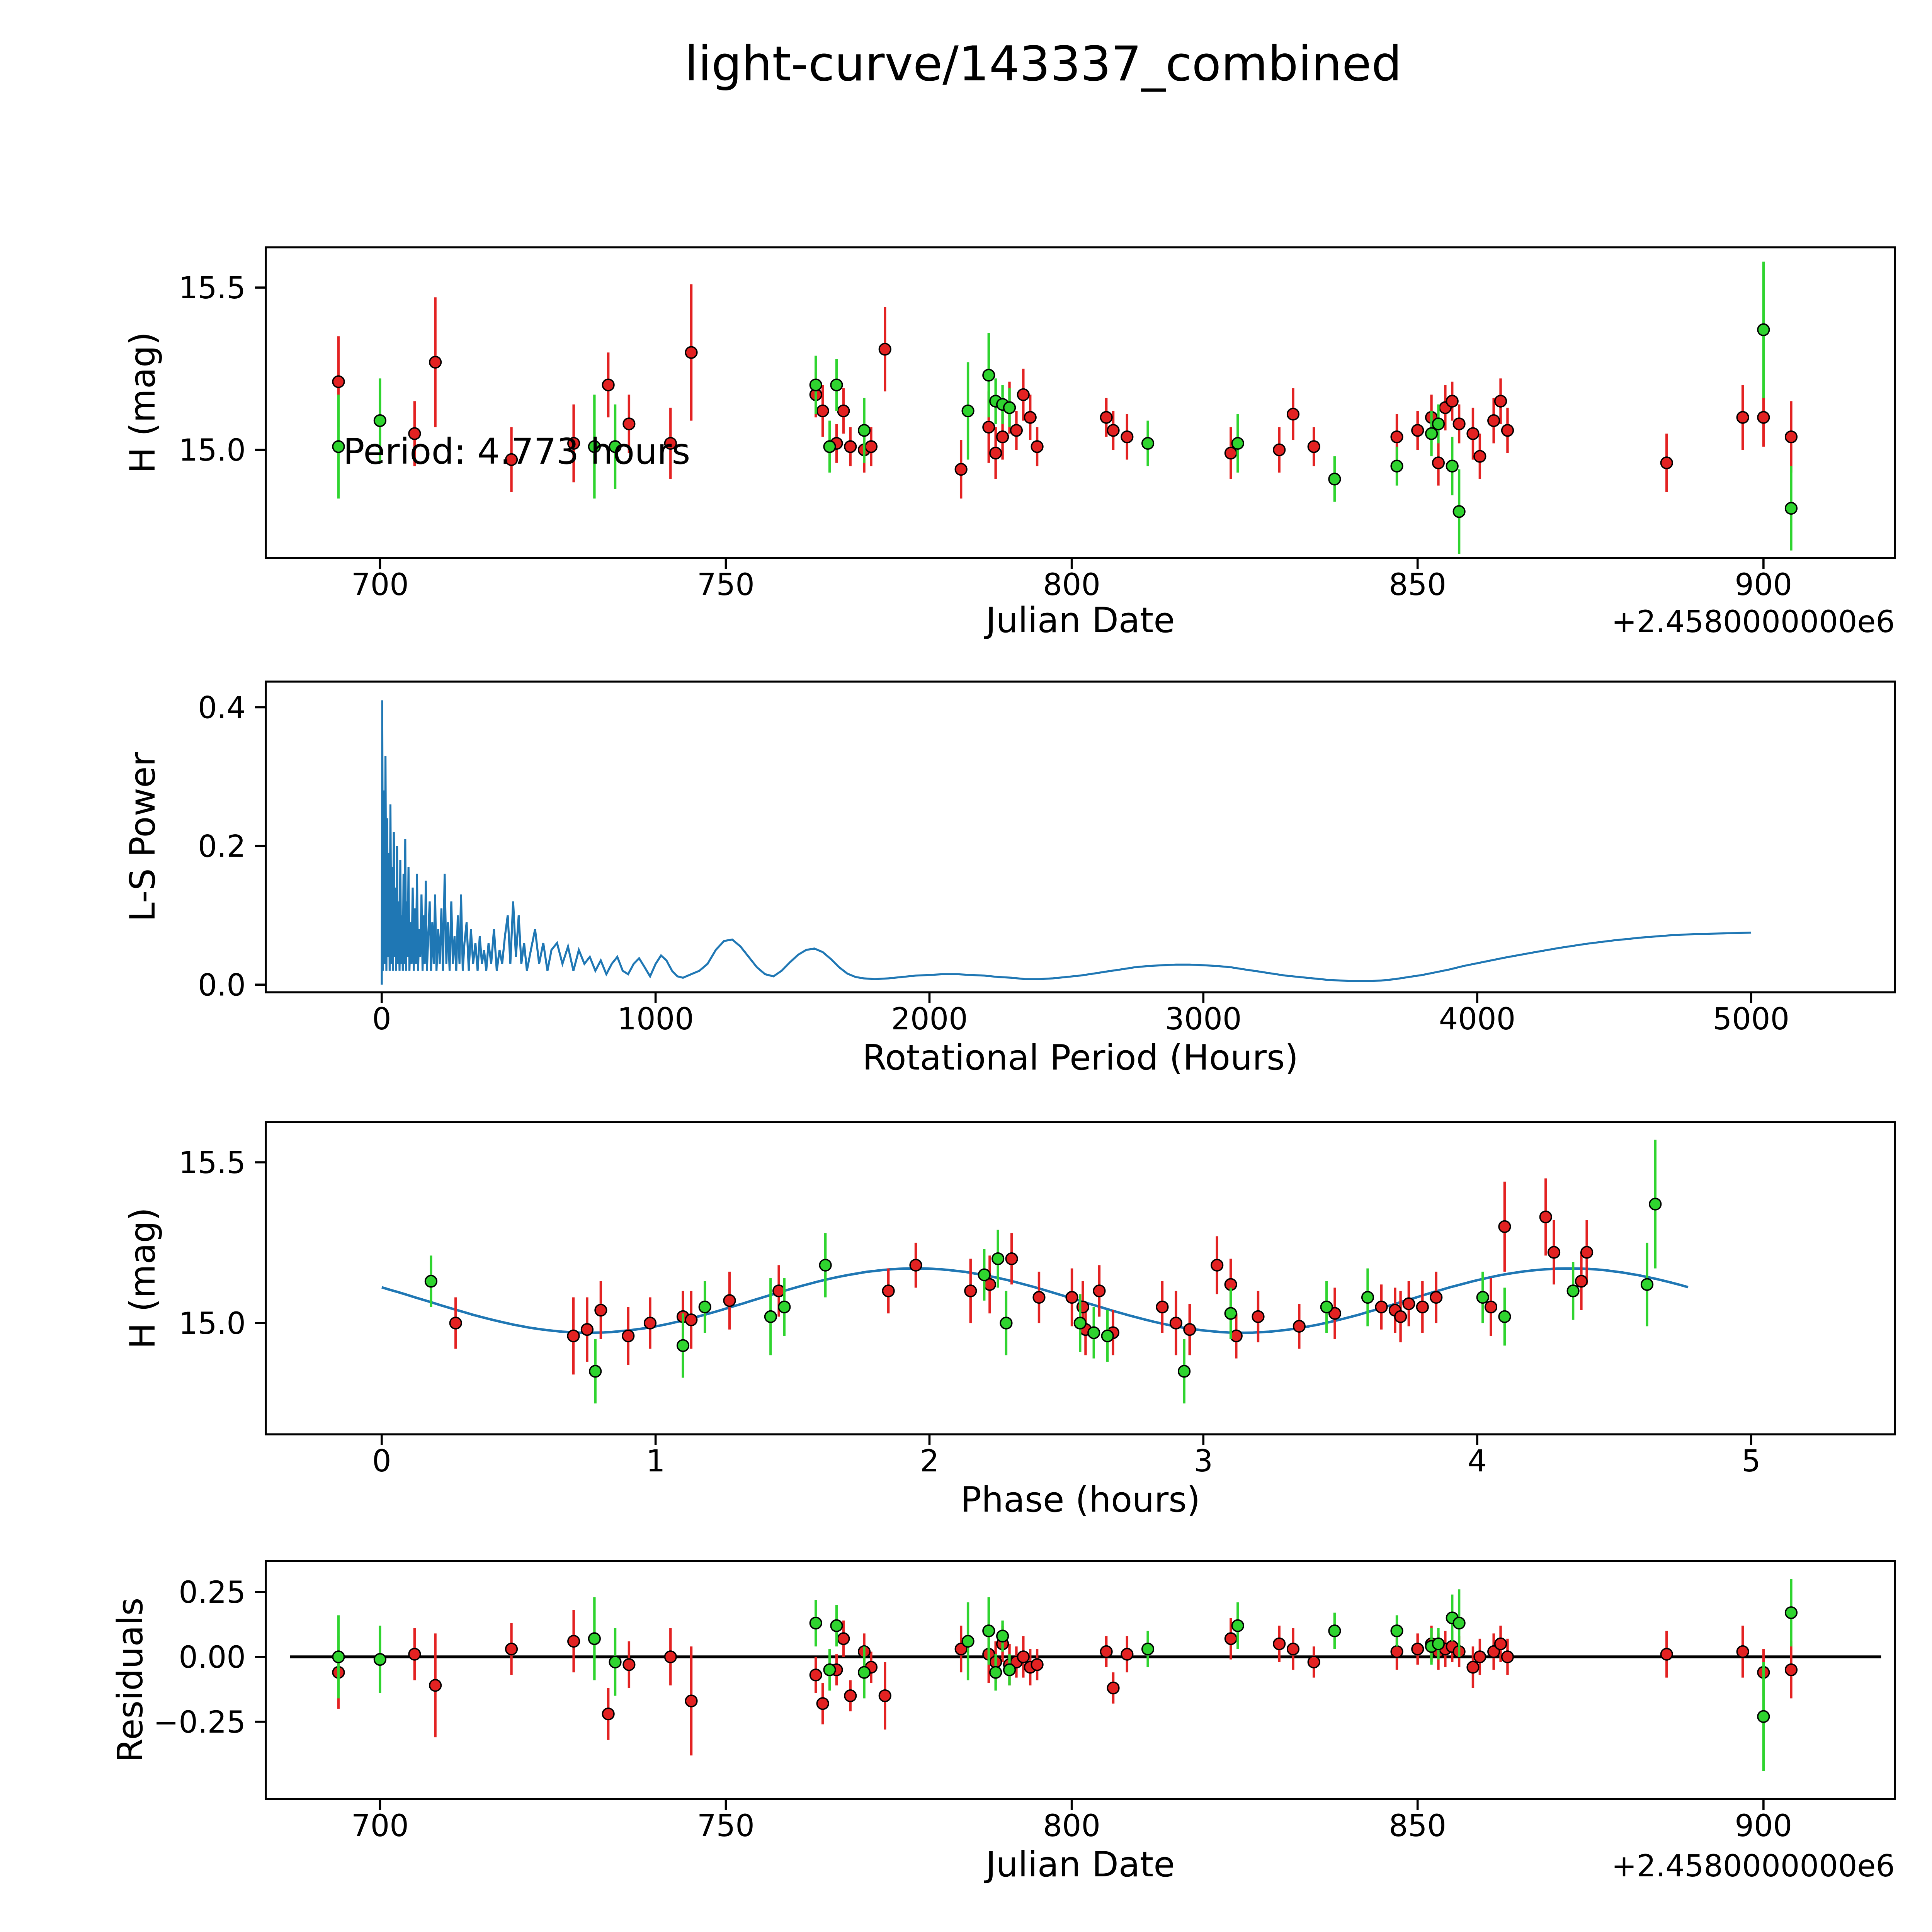 Image resolution: width=1932 pixels, height=1932 pixels. I want to click on x-tick-label: 2000, so click(929, 1020).